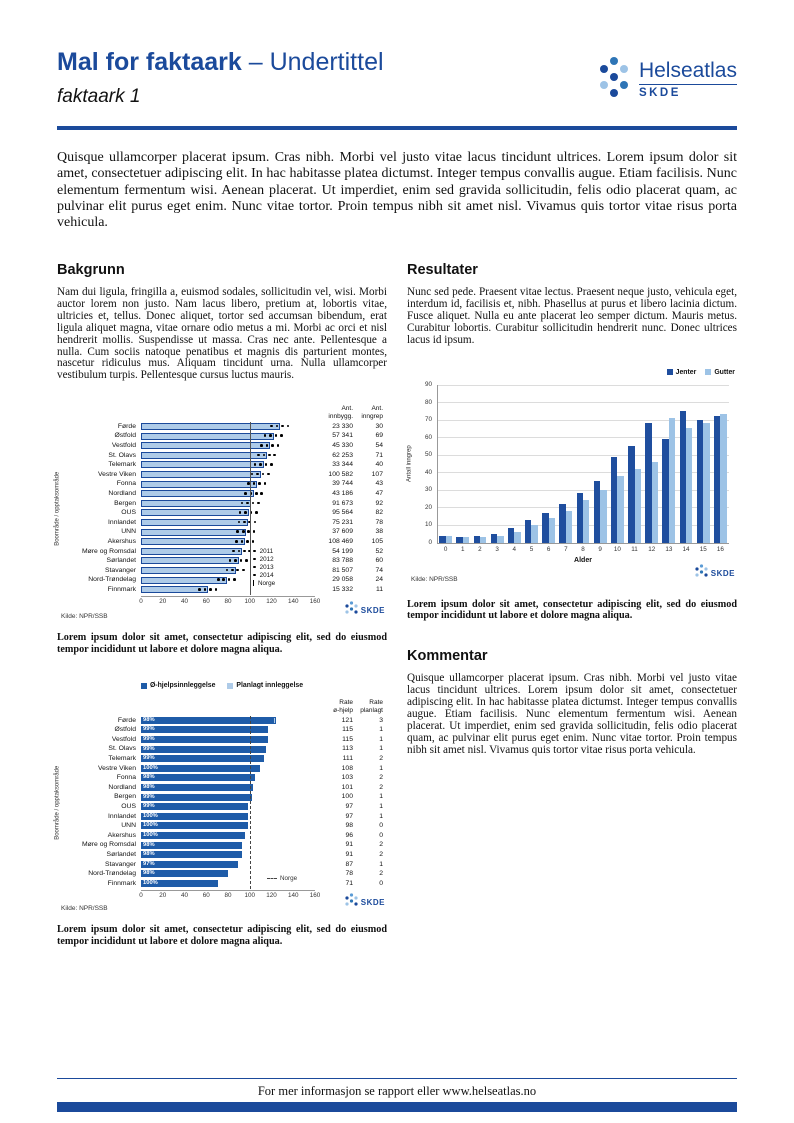 This screenshot has width=794, height=1123. What do you see at coordinates (347, 758) in the screenshot?
I see `value-col1: 111` at bounding box center [347, 758].